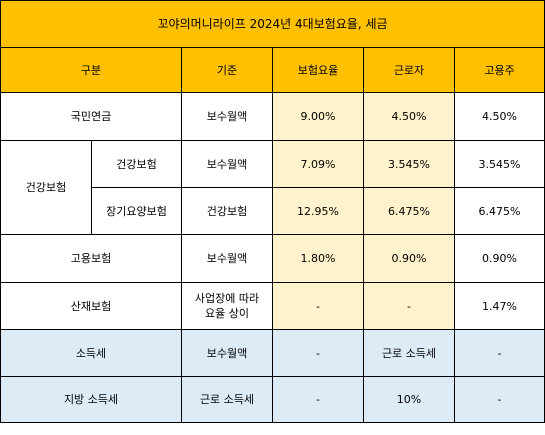  I want to click on table-row-employment: 고용보험 보수월액 1.80% 0.90% 0.90%, so click(272, 258).